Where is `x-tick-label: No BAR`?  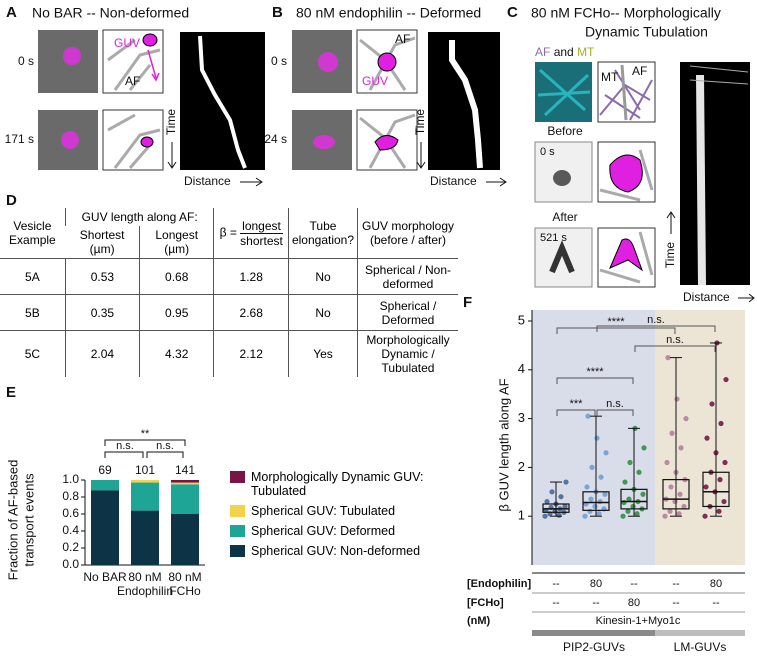 x-tick-label: No BAR is located at coordinates (105, 577).